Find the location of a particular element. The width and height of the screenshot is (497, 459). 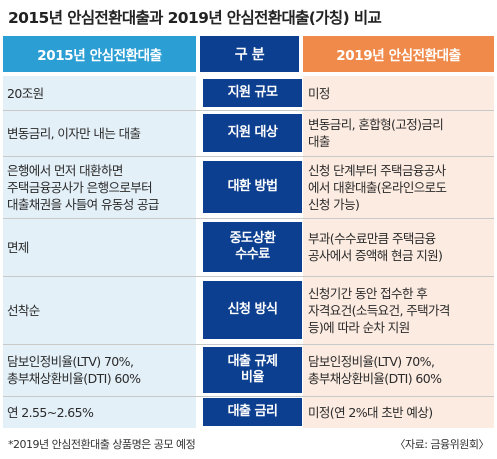

cell-2019: 미정(연 2%대 초반 예상) is located at coordinates (370, 412).